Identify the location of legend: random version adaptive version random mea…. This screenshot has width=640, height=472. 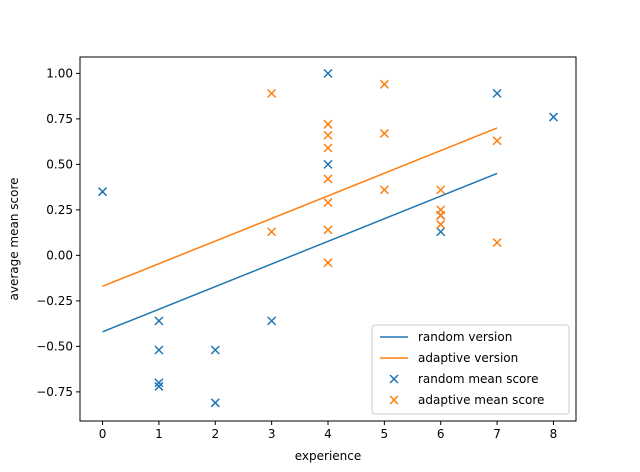
(470, 369).